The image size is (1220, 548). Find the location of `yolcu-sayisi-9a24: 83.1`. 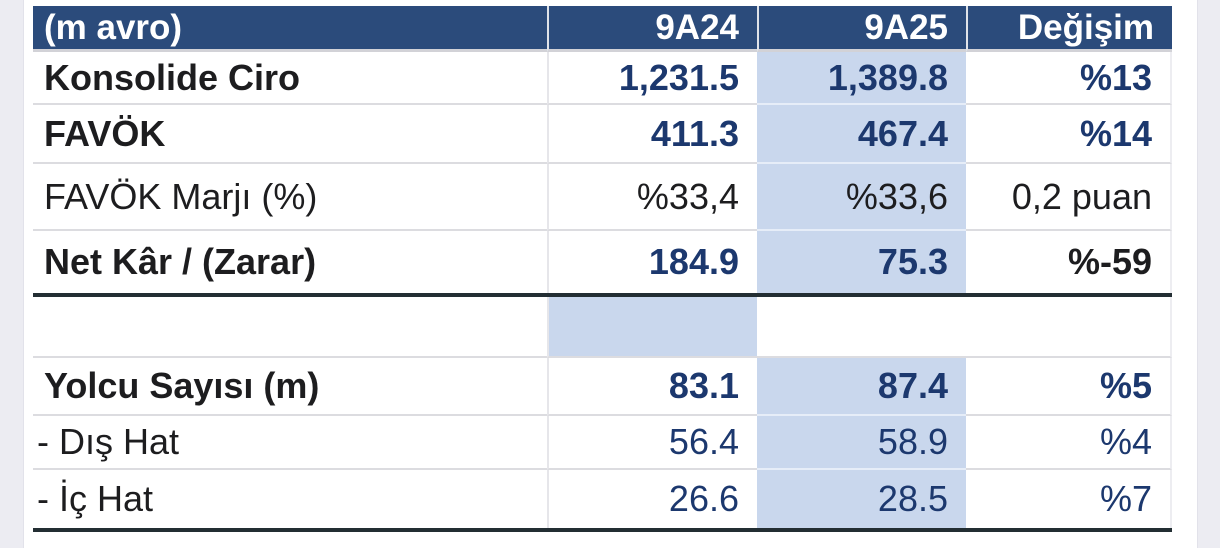

yolcu-sayisi-9a24: 83.1 is located at coordinates (652, 387).